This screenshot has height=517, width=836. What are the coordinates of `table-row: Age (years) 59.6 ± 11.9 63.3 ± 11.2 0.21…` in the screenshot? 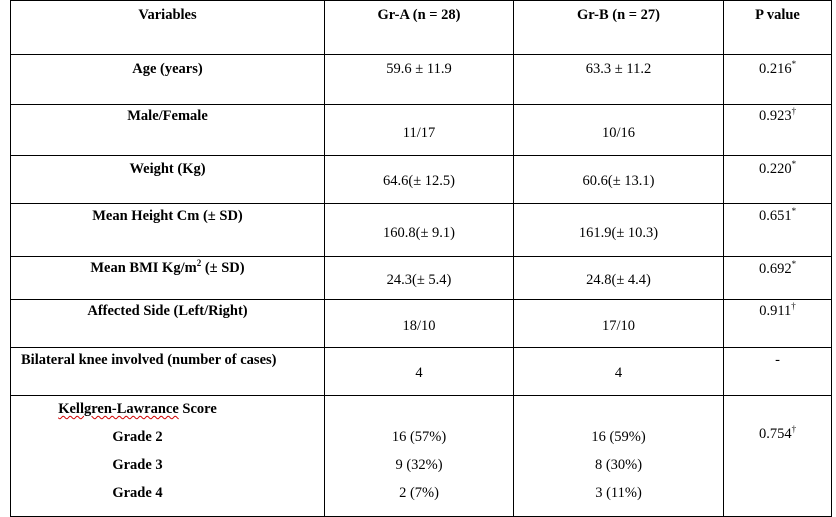 It's located at (421, 79).